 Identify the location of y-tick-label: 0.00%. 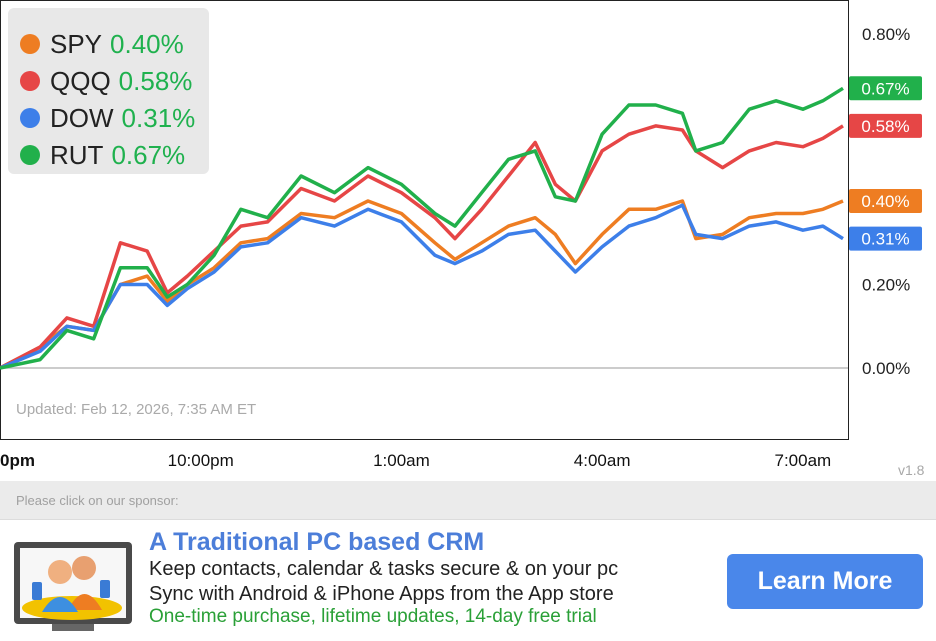
(886, 368).